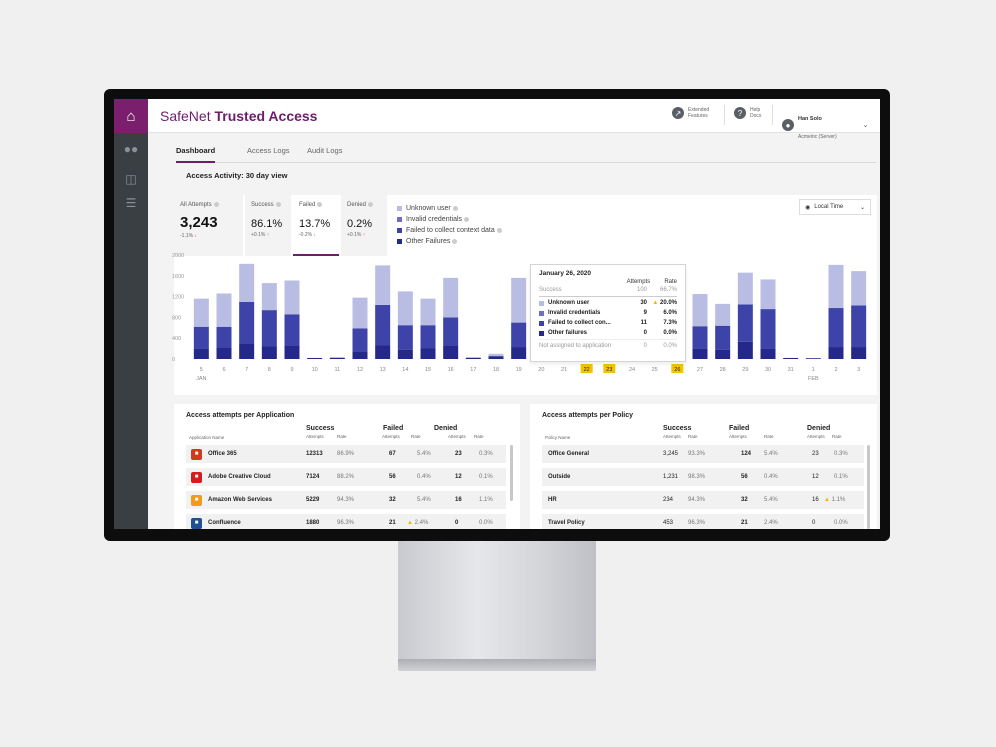  What do you see at coordinates (473, 370) in the screenshot?
I see `x-tick-label: 17` at bounding box center [473, 370].